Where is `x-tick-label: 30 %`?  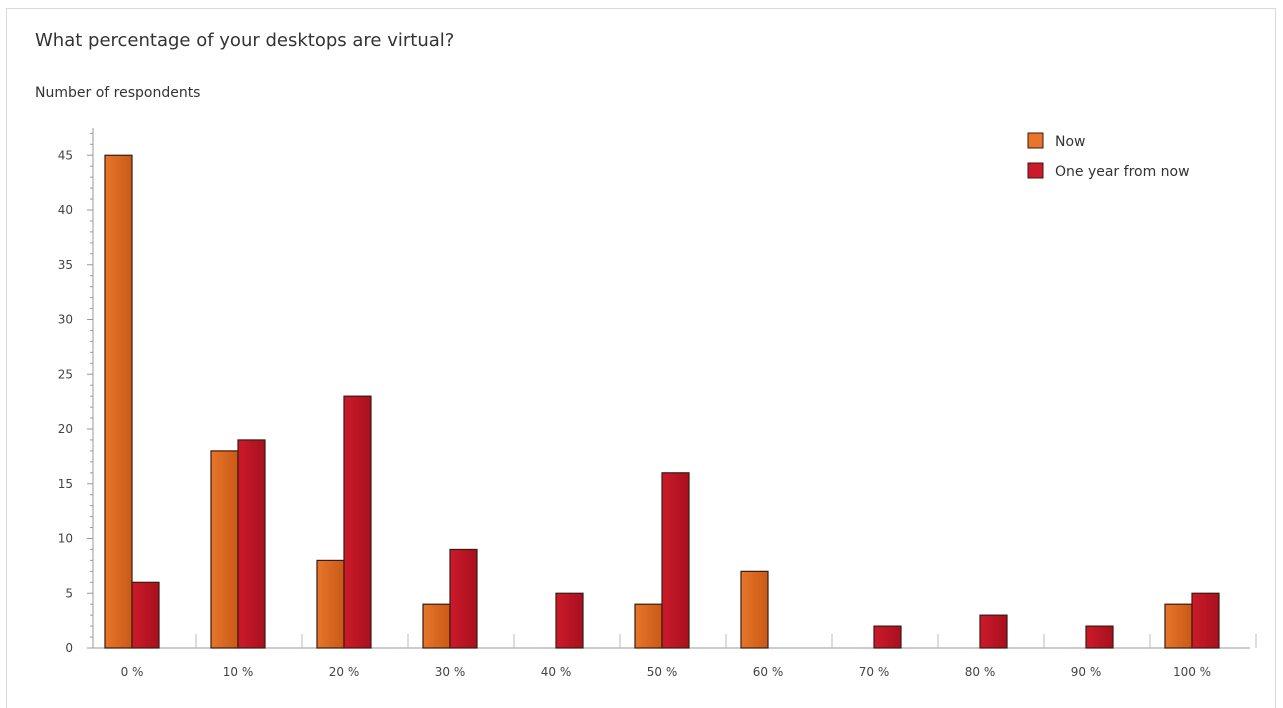
x-tick-label: 30 % is located at coordinates (450, 672).